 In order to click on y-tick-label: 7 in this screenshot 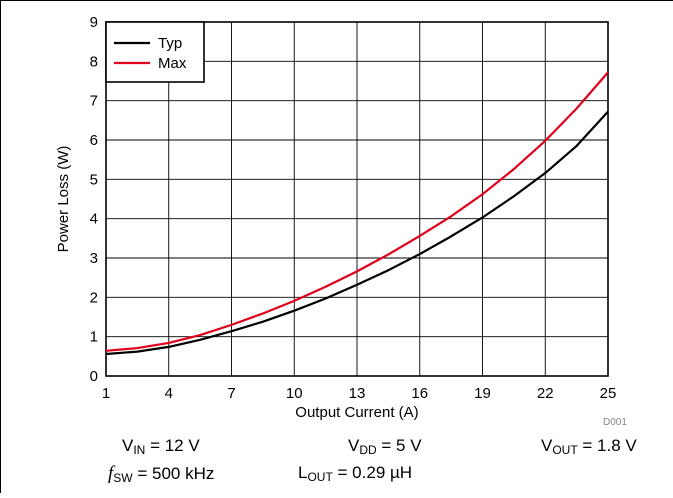, I will do `click(94, 101)`.